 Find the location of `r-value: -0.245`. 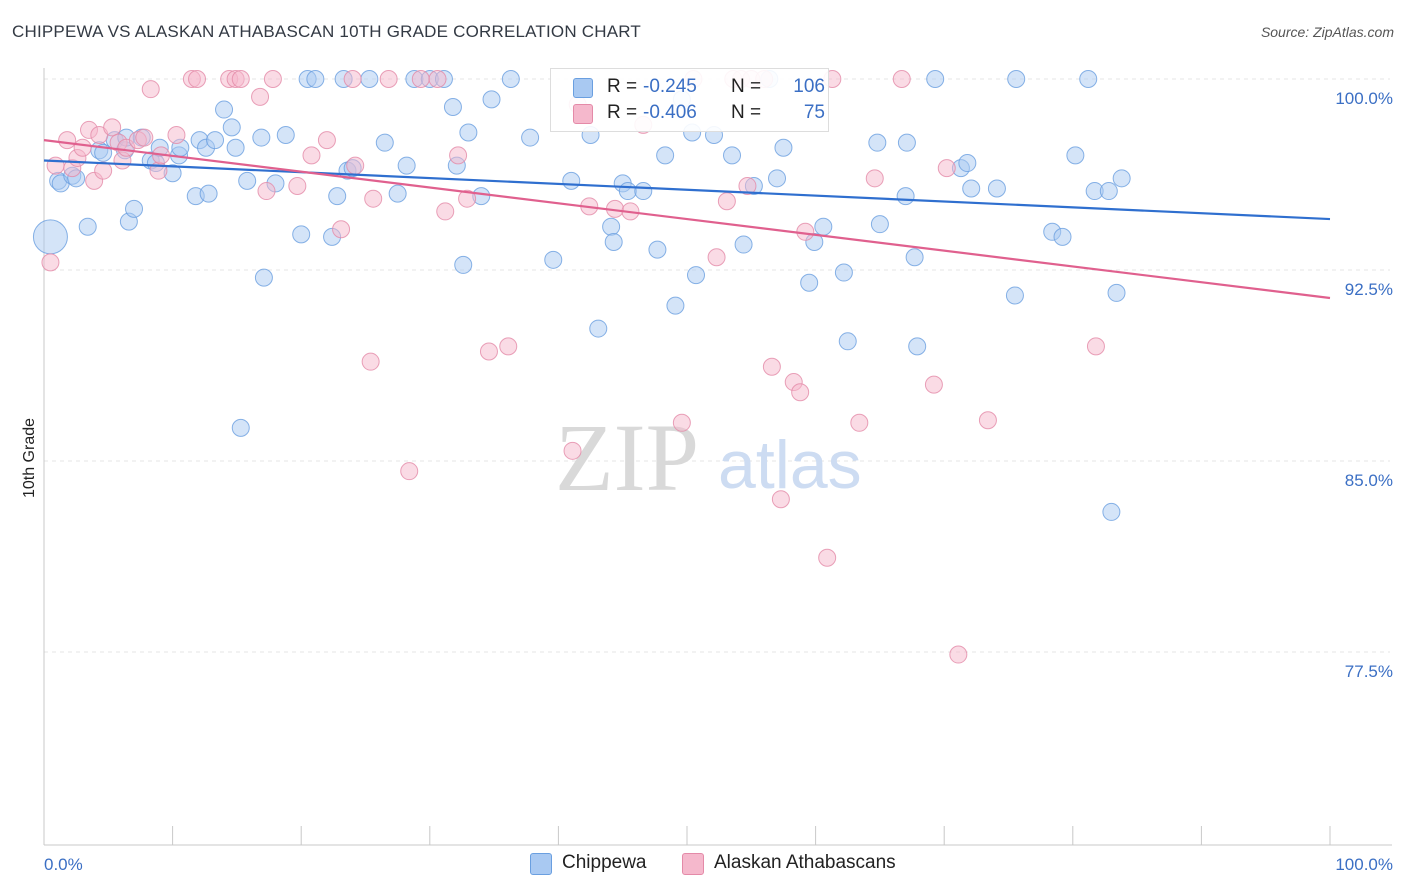

r-value: -0.245 is located at coordinates (670, 86).